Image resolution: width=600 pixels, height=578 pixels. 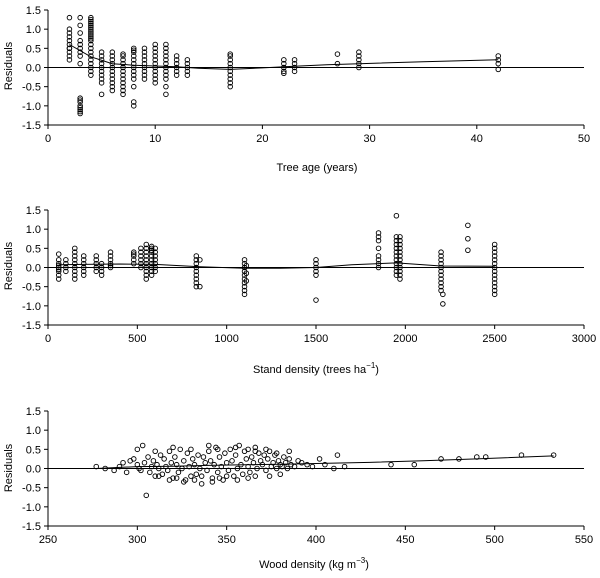 What do you see at coordinates (405, 540) in the screenshot?
I see `x-tick-label: 450` at bounding box center [405, 540].